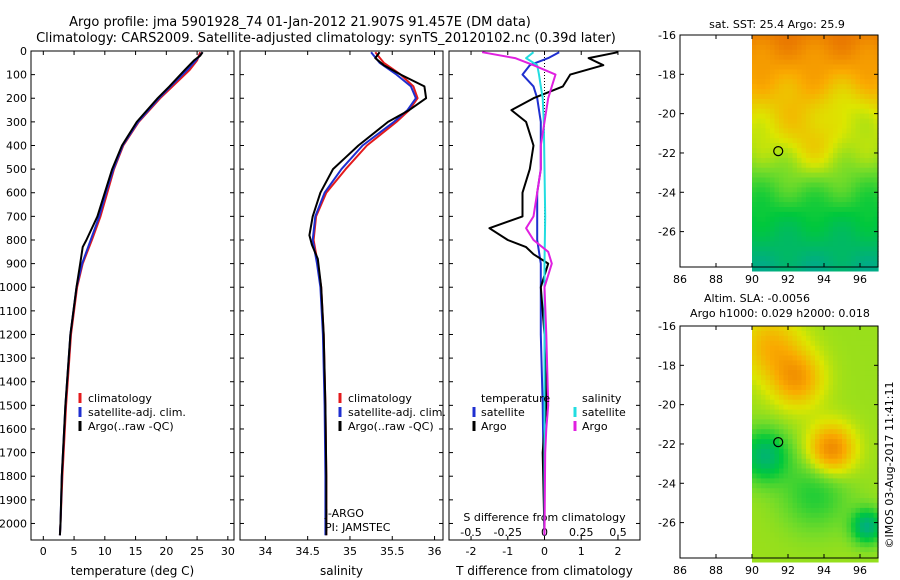  Describe the element at coordinates (824, 570) in the screenshot. I see `map-x-tick-label: 94` at that location.